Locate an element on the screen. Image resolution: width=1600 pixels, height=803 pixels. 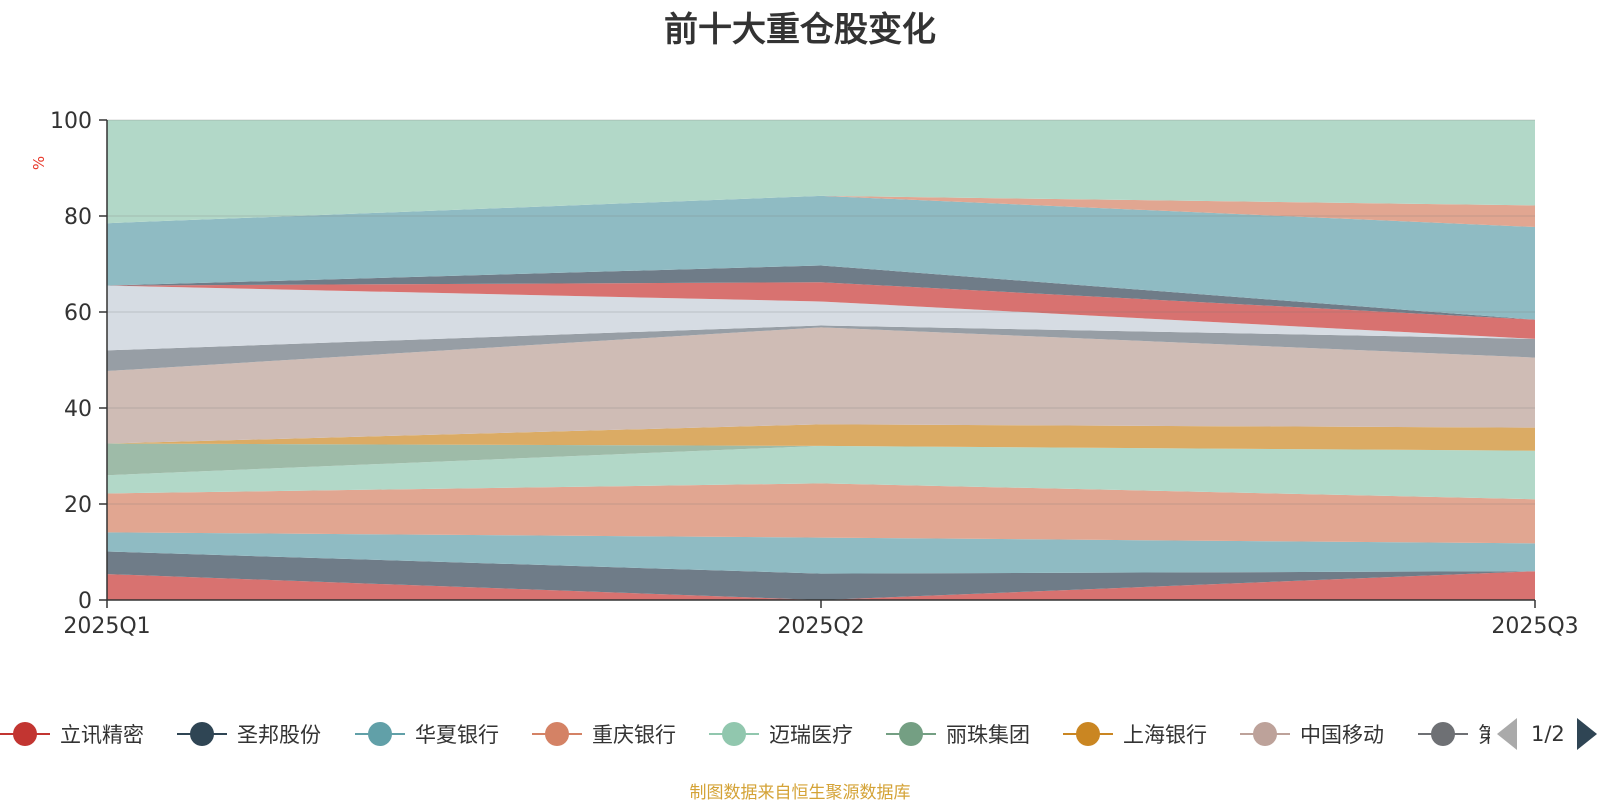
legend-label: 中国移动 is located at coordinates (1342, 735).